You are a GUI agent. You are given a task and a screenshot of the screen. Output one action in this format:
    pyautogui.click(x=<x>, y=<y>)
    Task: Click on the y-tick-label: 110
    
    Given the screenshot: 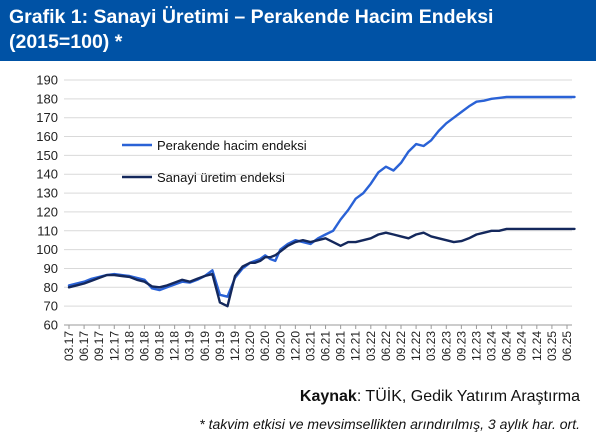 What is the action you would take?
    pyautogui.click(x=47, y=230)
    